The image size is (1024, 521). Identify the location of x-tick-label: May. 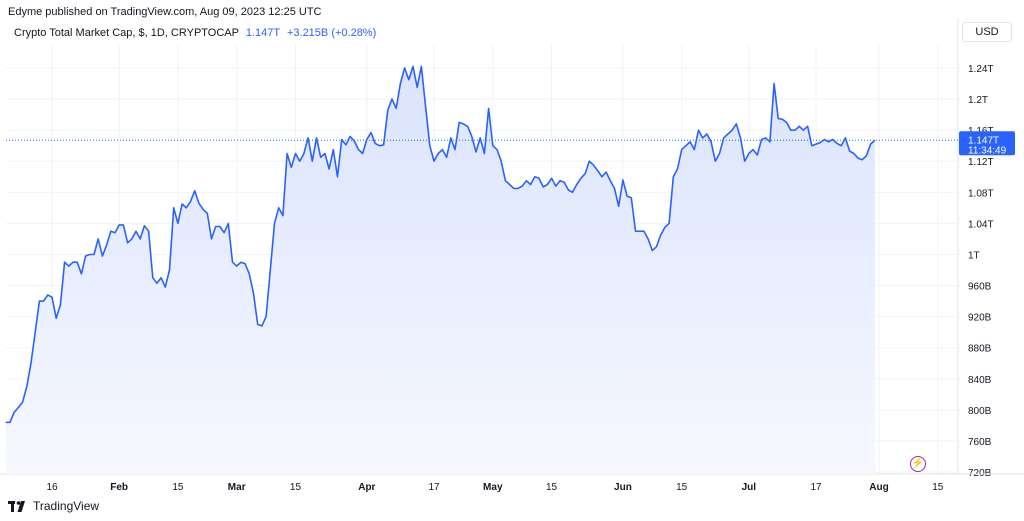
(493, 487).